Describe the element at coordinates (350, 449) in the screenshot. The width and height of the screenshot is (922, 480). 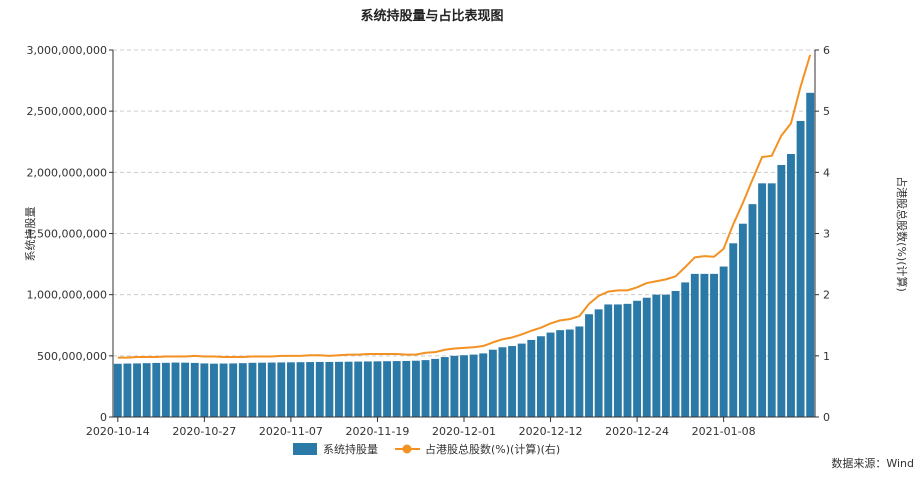
I see `legend-bar-label: 系统持股量` at that location.